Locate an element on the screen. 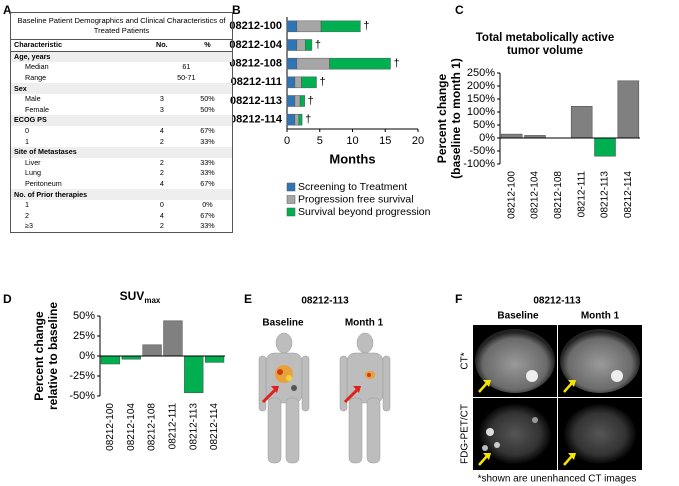 The height and width of the screenshot is (486, 679). table-cell: No. of Prior therapies is located at coordinates (121, 194).